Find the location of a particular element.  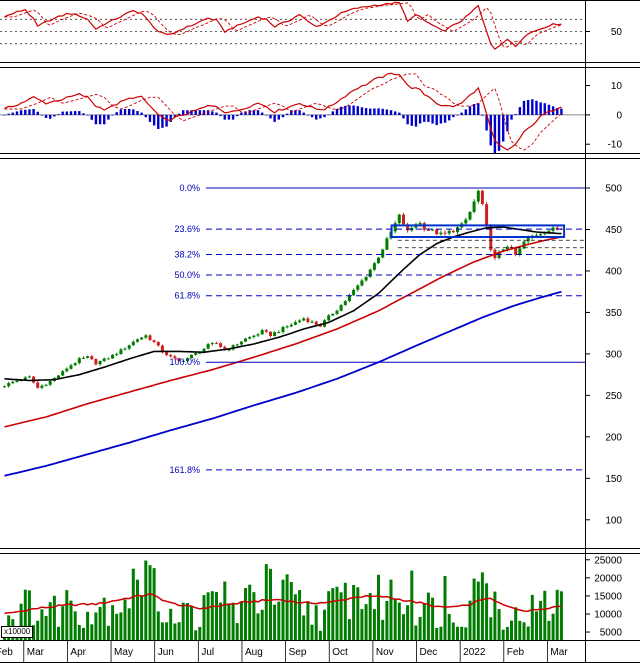

volume-panel is located at coordinates (283, 600).